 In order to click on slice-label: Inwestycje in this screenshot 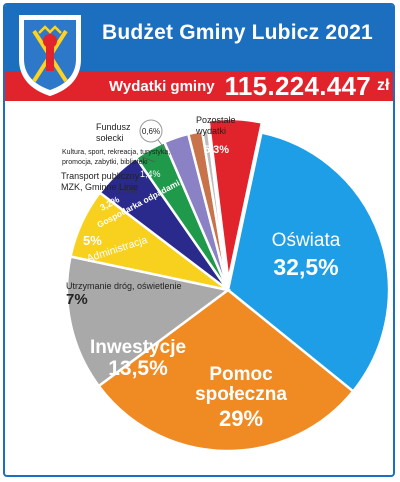, I will do `click(138, 347)`.